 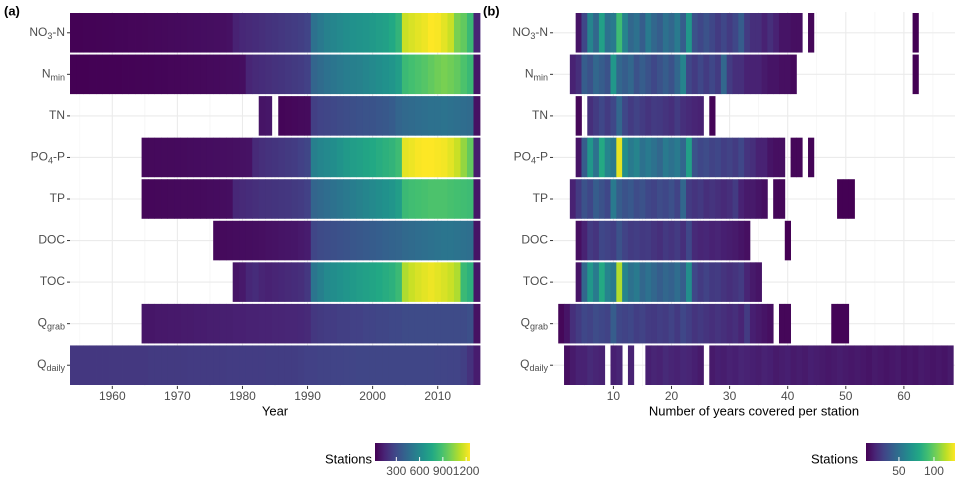 I want to click on row-label: TP, so click(x=540, y=198).